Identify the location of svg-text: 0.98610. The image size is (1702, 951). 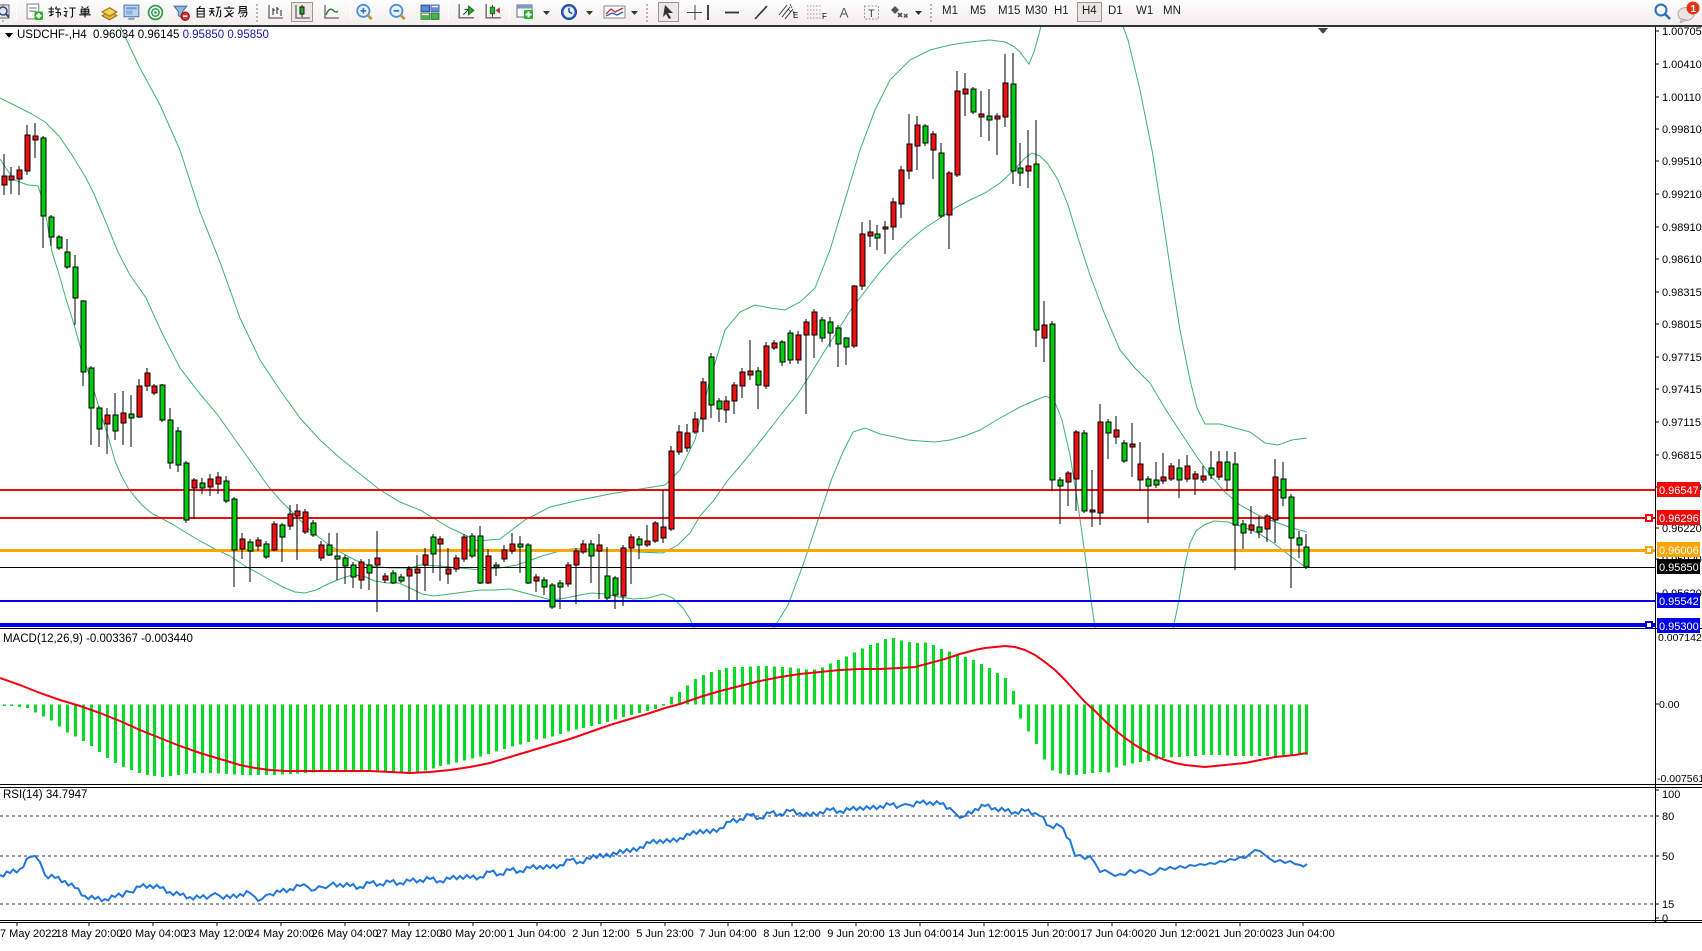
(1682, 260).